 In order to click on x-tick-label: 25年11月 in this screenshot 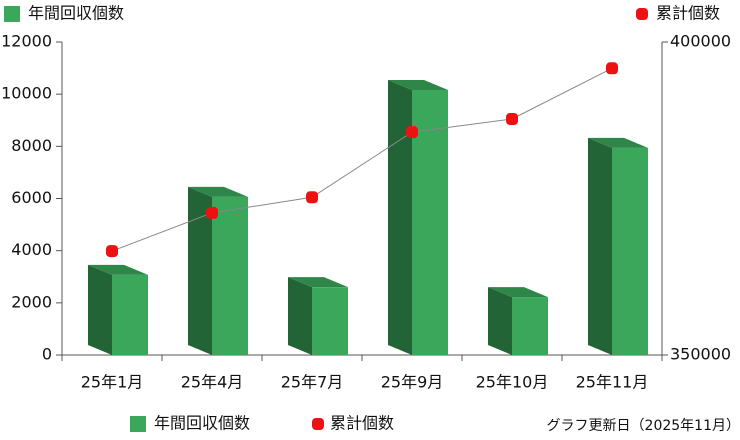, I will do `click(612, 382)`.